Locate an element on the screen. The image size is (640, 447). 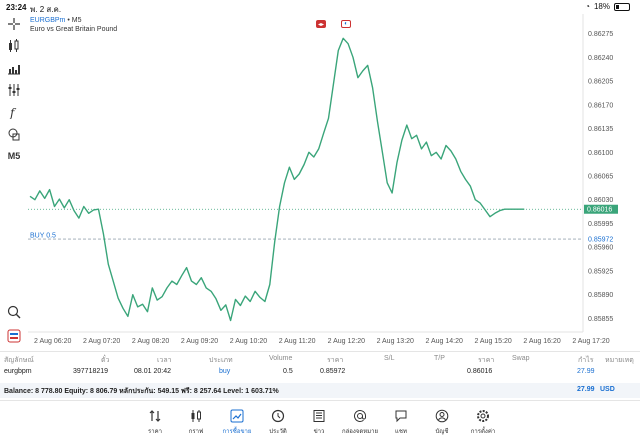
y-tick-label: 0.85995 is located at coordinates (600, 224).